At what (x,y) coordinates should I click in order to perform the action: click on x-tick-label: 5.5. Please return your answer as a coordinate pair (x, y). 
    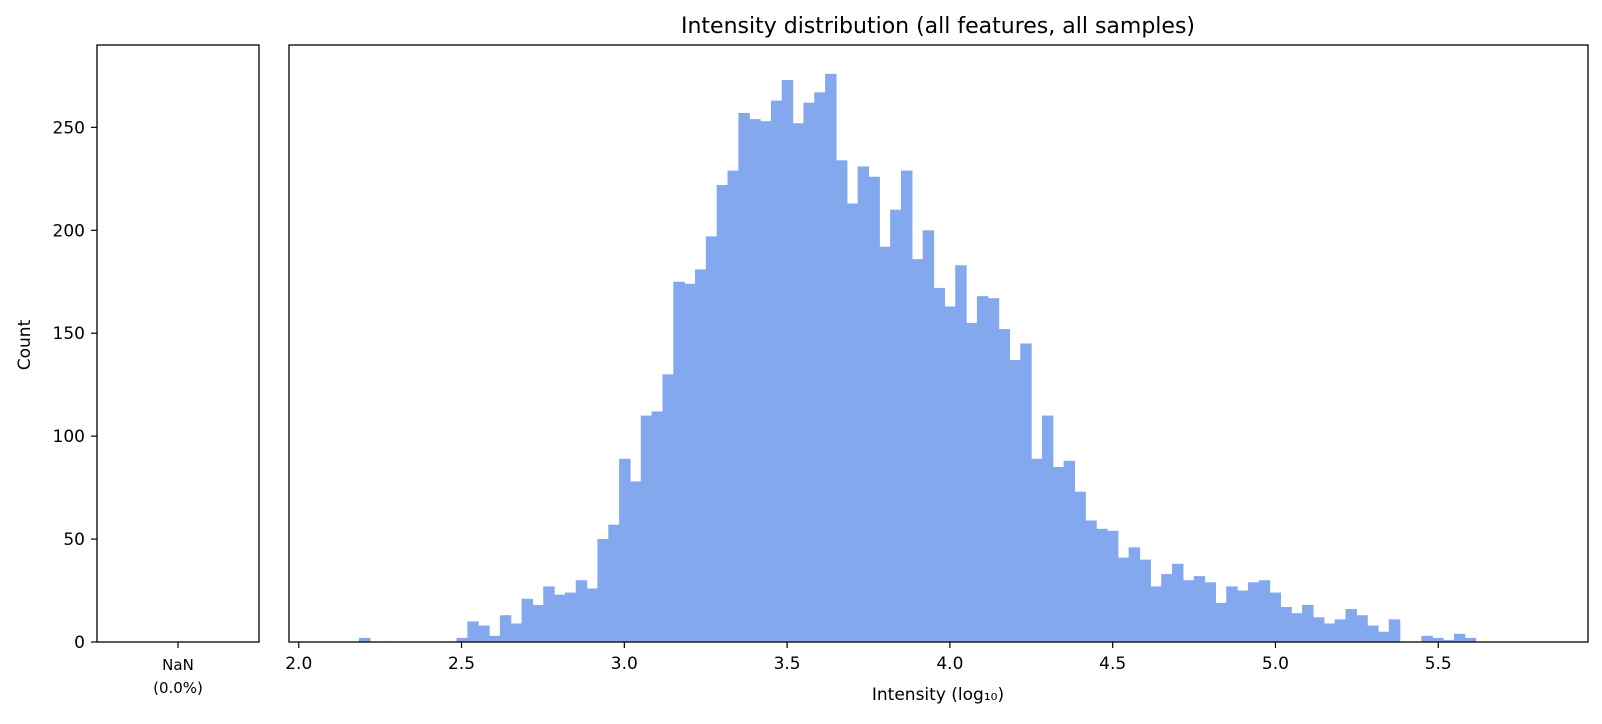
    Looking at the image, I should click on (1438, 664).